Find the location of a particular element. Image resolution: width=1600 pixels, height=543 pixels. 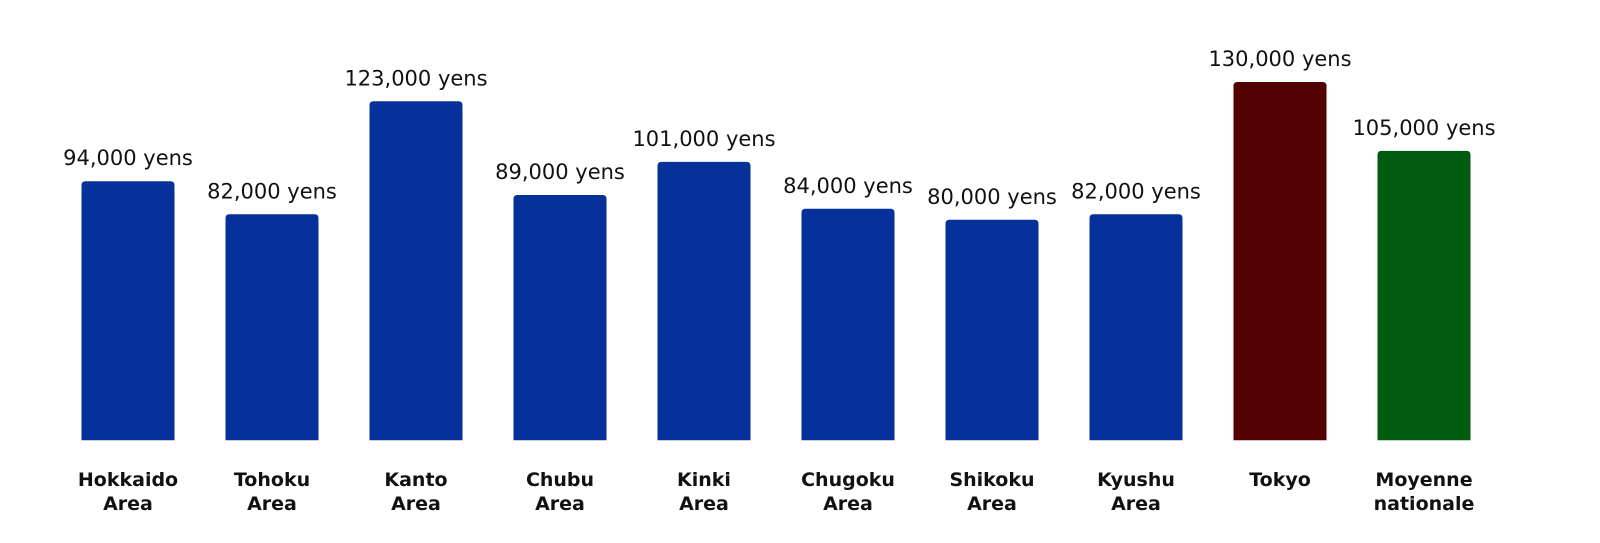

x-tick-label-box: Tokyo is located at coordinates (1280, 480).